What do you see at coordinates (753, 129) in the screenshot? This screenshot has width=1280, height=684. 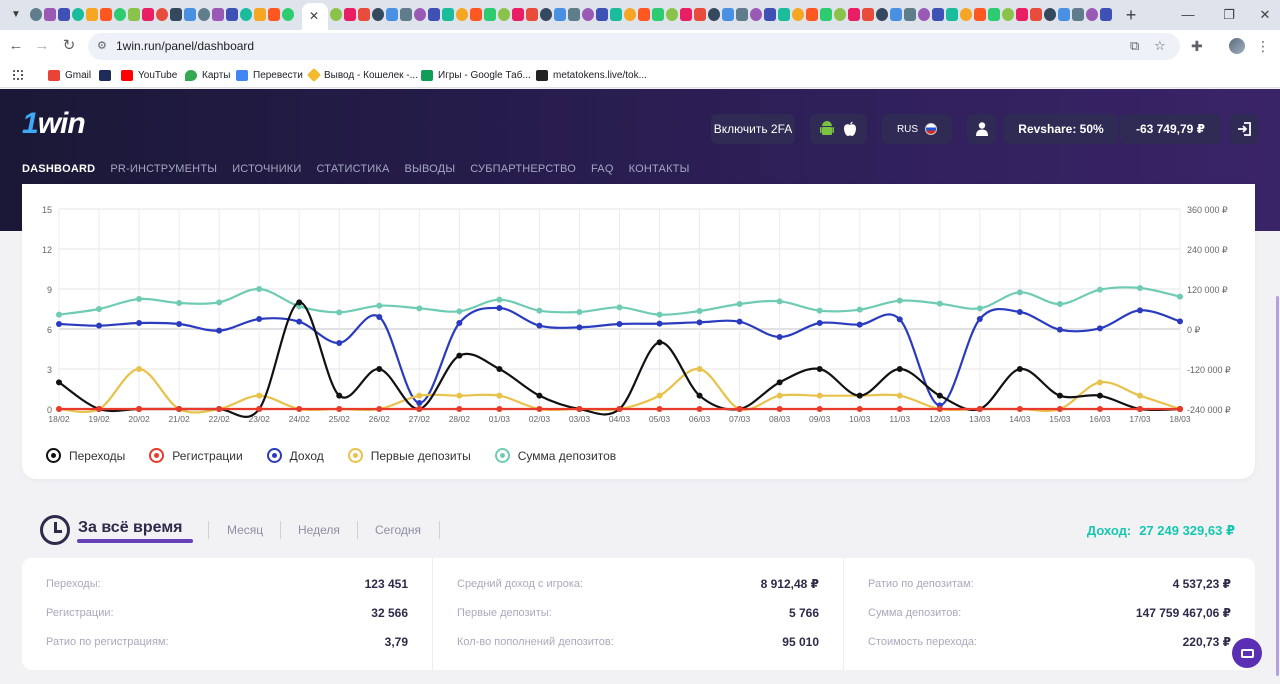 I see `enable-2fa-button: Включить 2FA` at bounding box center [753, 129].